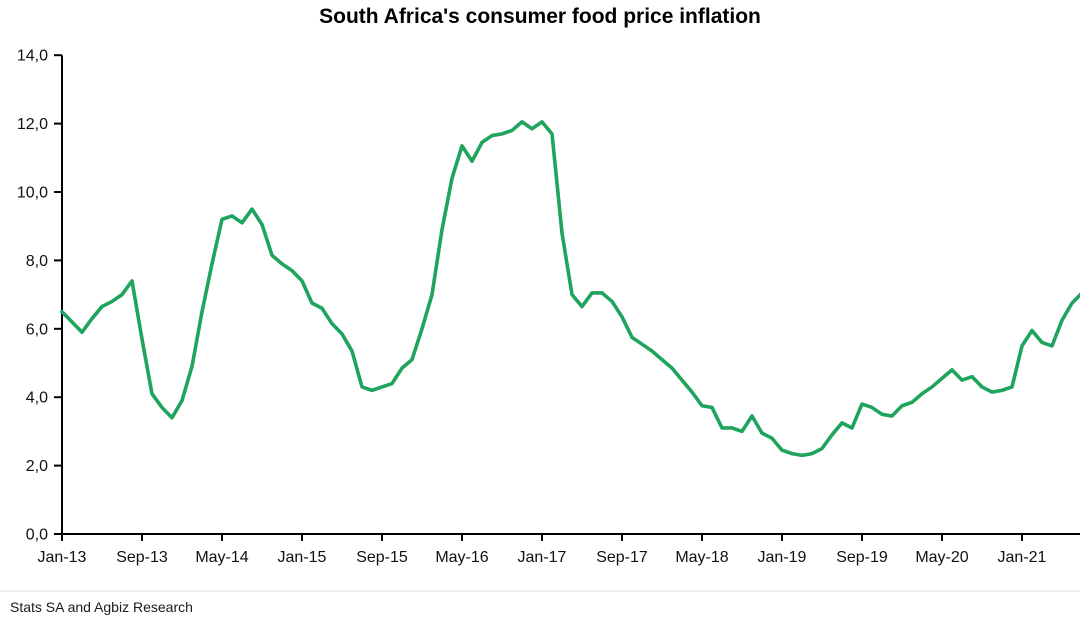 The height and width of the screenshot is (631, 1080). What do you see at coordinates (782, 557) in the screenshot?
I see `x-tick-label: Jan-19` at bounding box center [782, 557].